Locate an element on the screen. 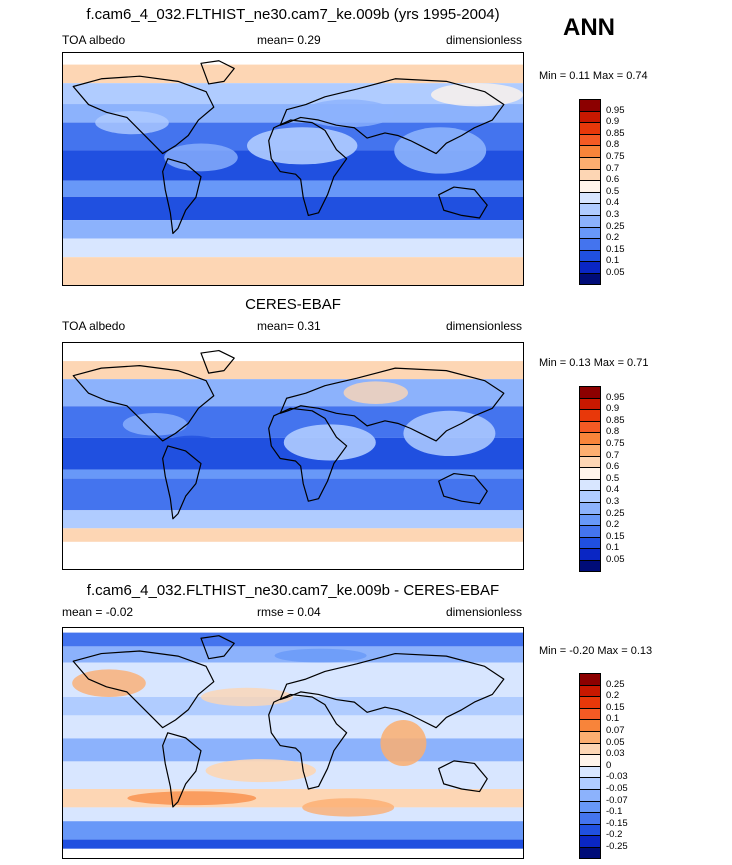  colorbar-tick-label: 0 is located at coordinates (609, 765).